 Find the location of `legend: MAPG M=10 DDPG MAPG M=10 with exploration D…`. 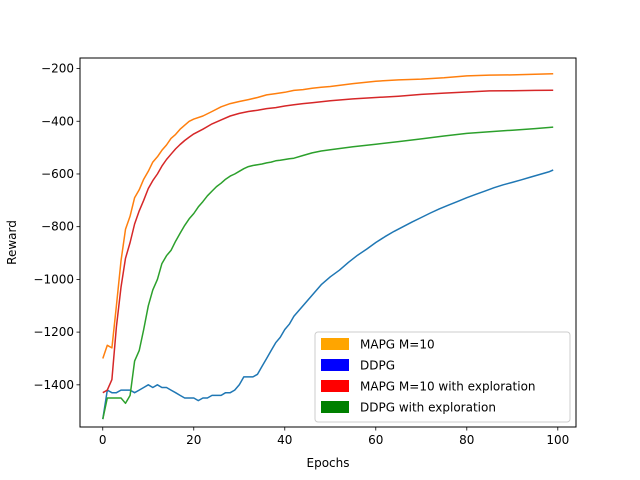

legend: MAPG M=10 DDPG MAPG M=10 with exploration D… is located at coordinates (442, 377).